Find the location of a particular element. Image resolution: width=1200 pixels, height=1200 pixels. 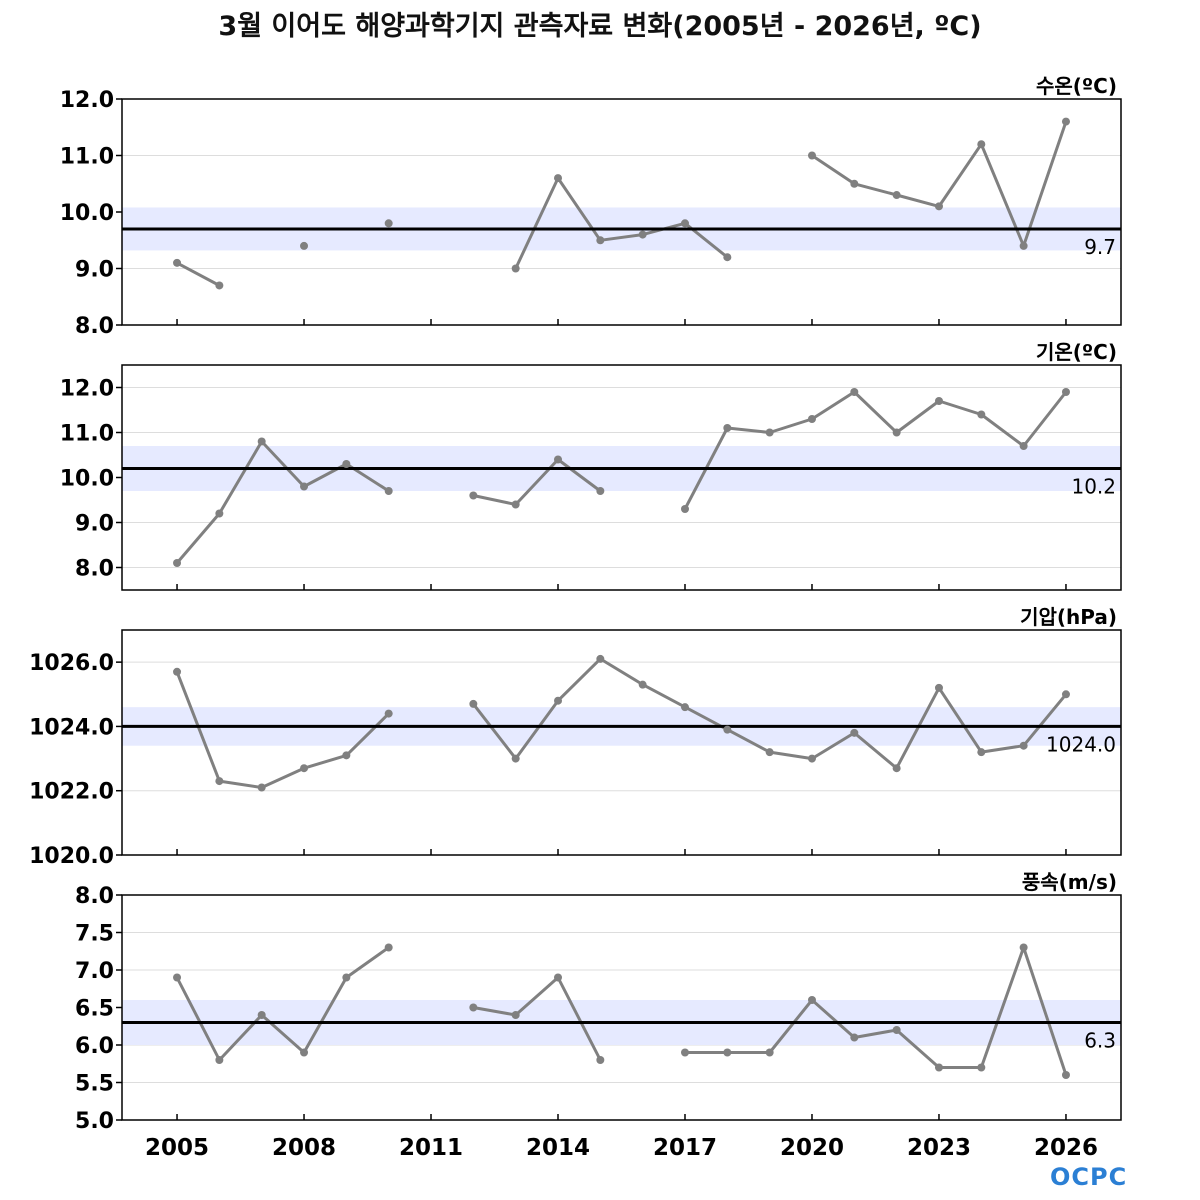

panel-label: 풍속(m/s) is located at coordinates (1069, 882).